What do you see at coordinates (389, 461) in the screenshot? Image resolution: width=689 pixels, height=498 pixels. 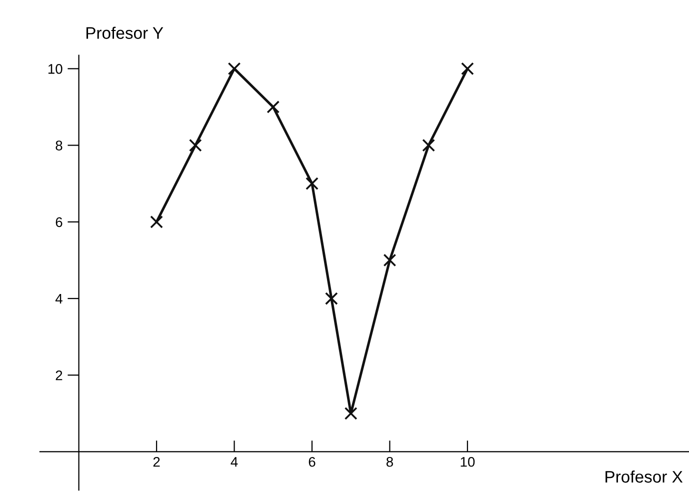 I see `x-tick-label: 8` at bounding box center [389, 461].